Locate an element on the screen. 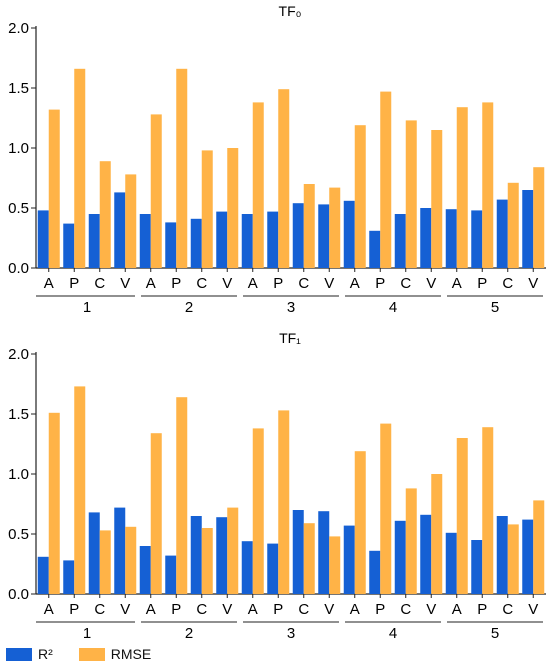 The height and width of the screenshot is (664, 550). x-tick-label-2-2-C: C is located at coordinates (201, 609).